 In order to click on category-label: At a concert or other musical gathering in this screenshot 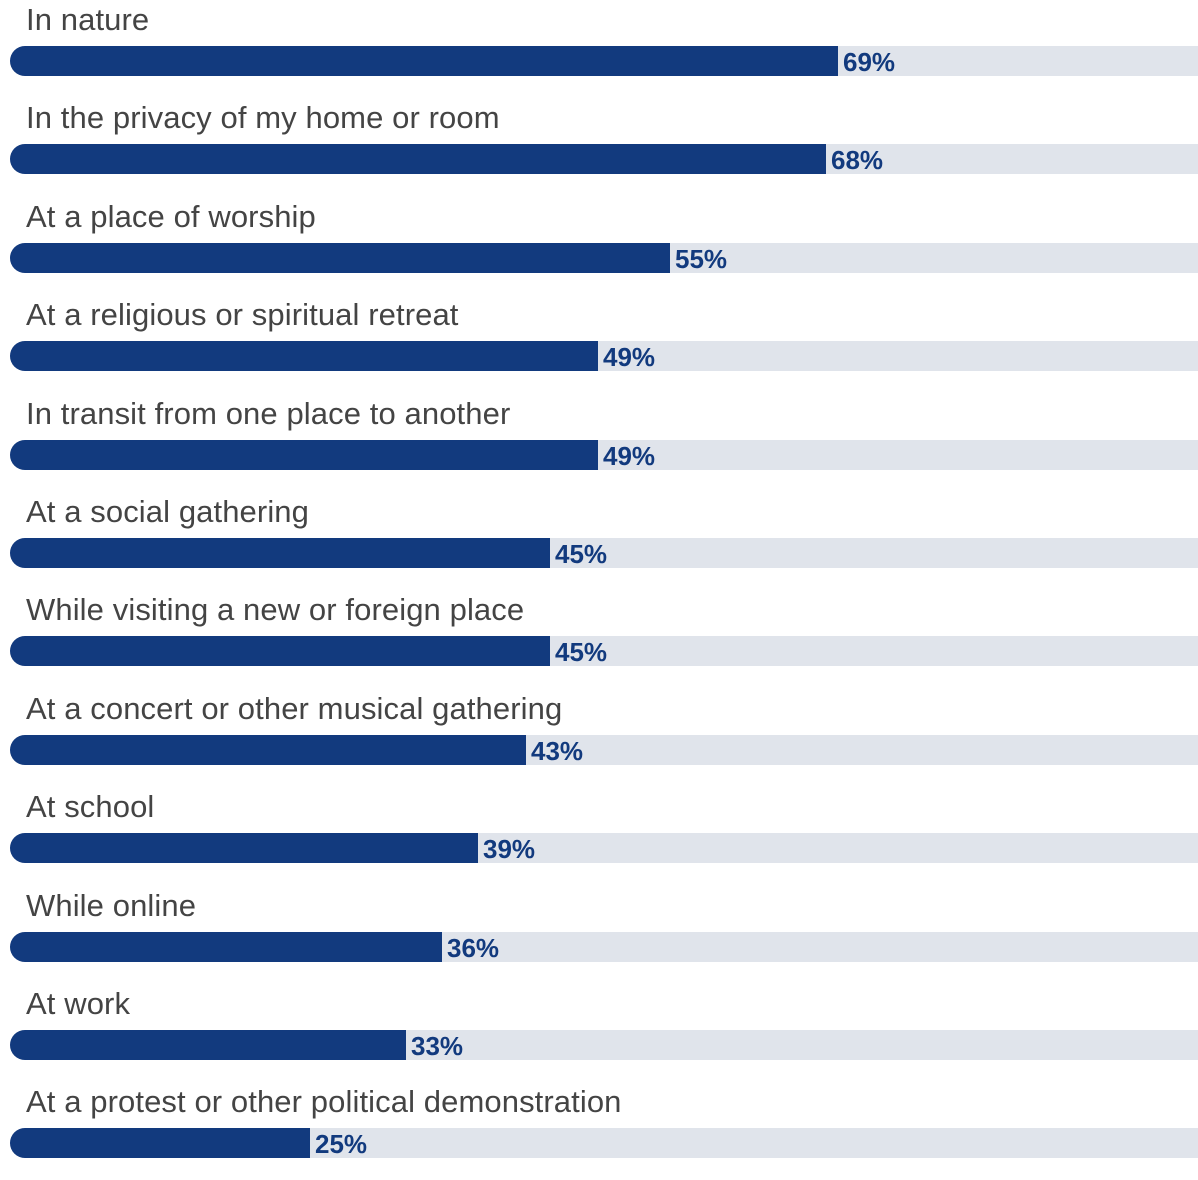, I will do `click(294, 708)`.